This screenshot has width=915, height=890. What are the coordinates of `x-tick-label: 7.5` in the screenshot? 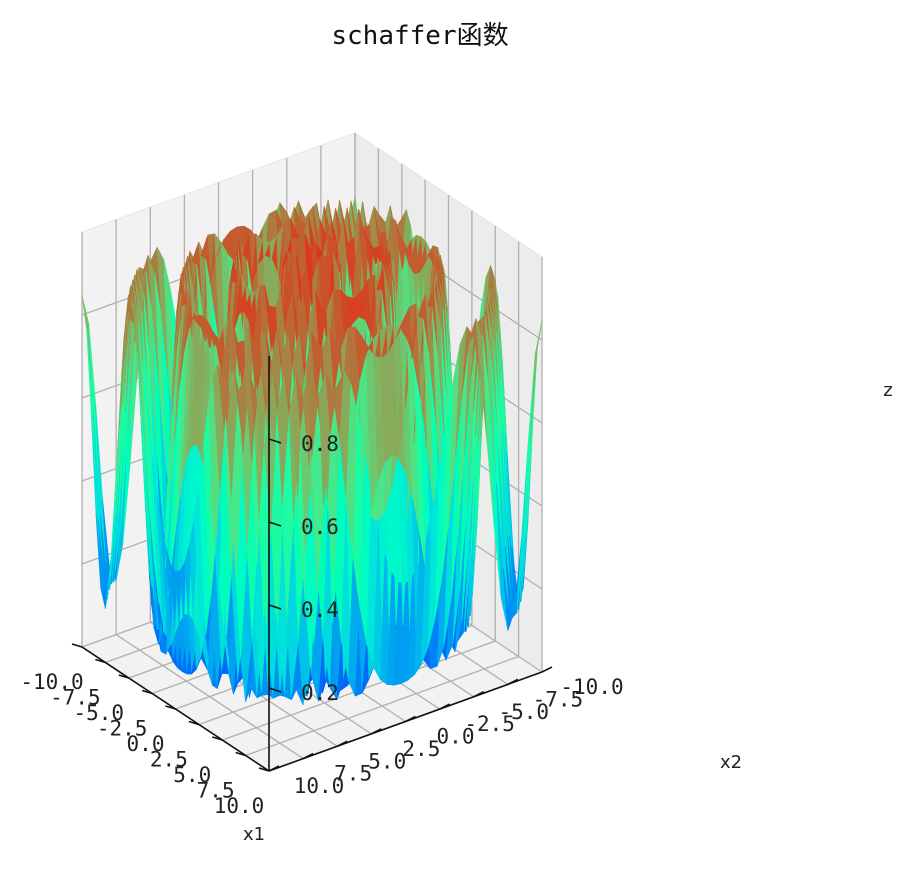 It's located at (216, 791).